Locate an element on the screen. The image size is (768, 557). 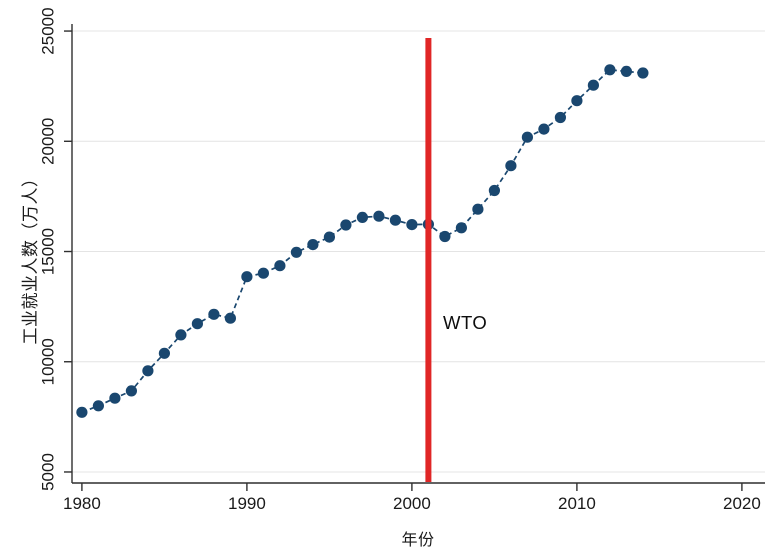
y-tick-label: 10000 is located at coordinates (48, 361).